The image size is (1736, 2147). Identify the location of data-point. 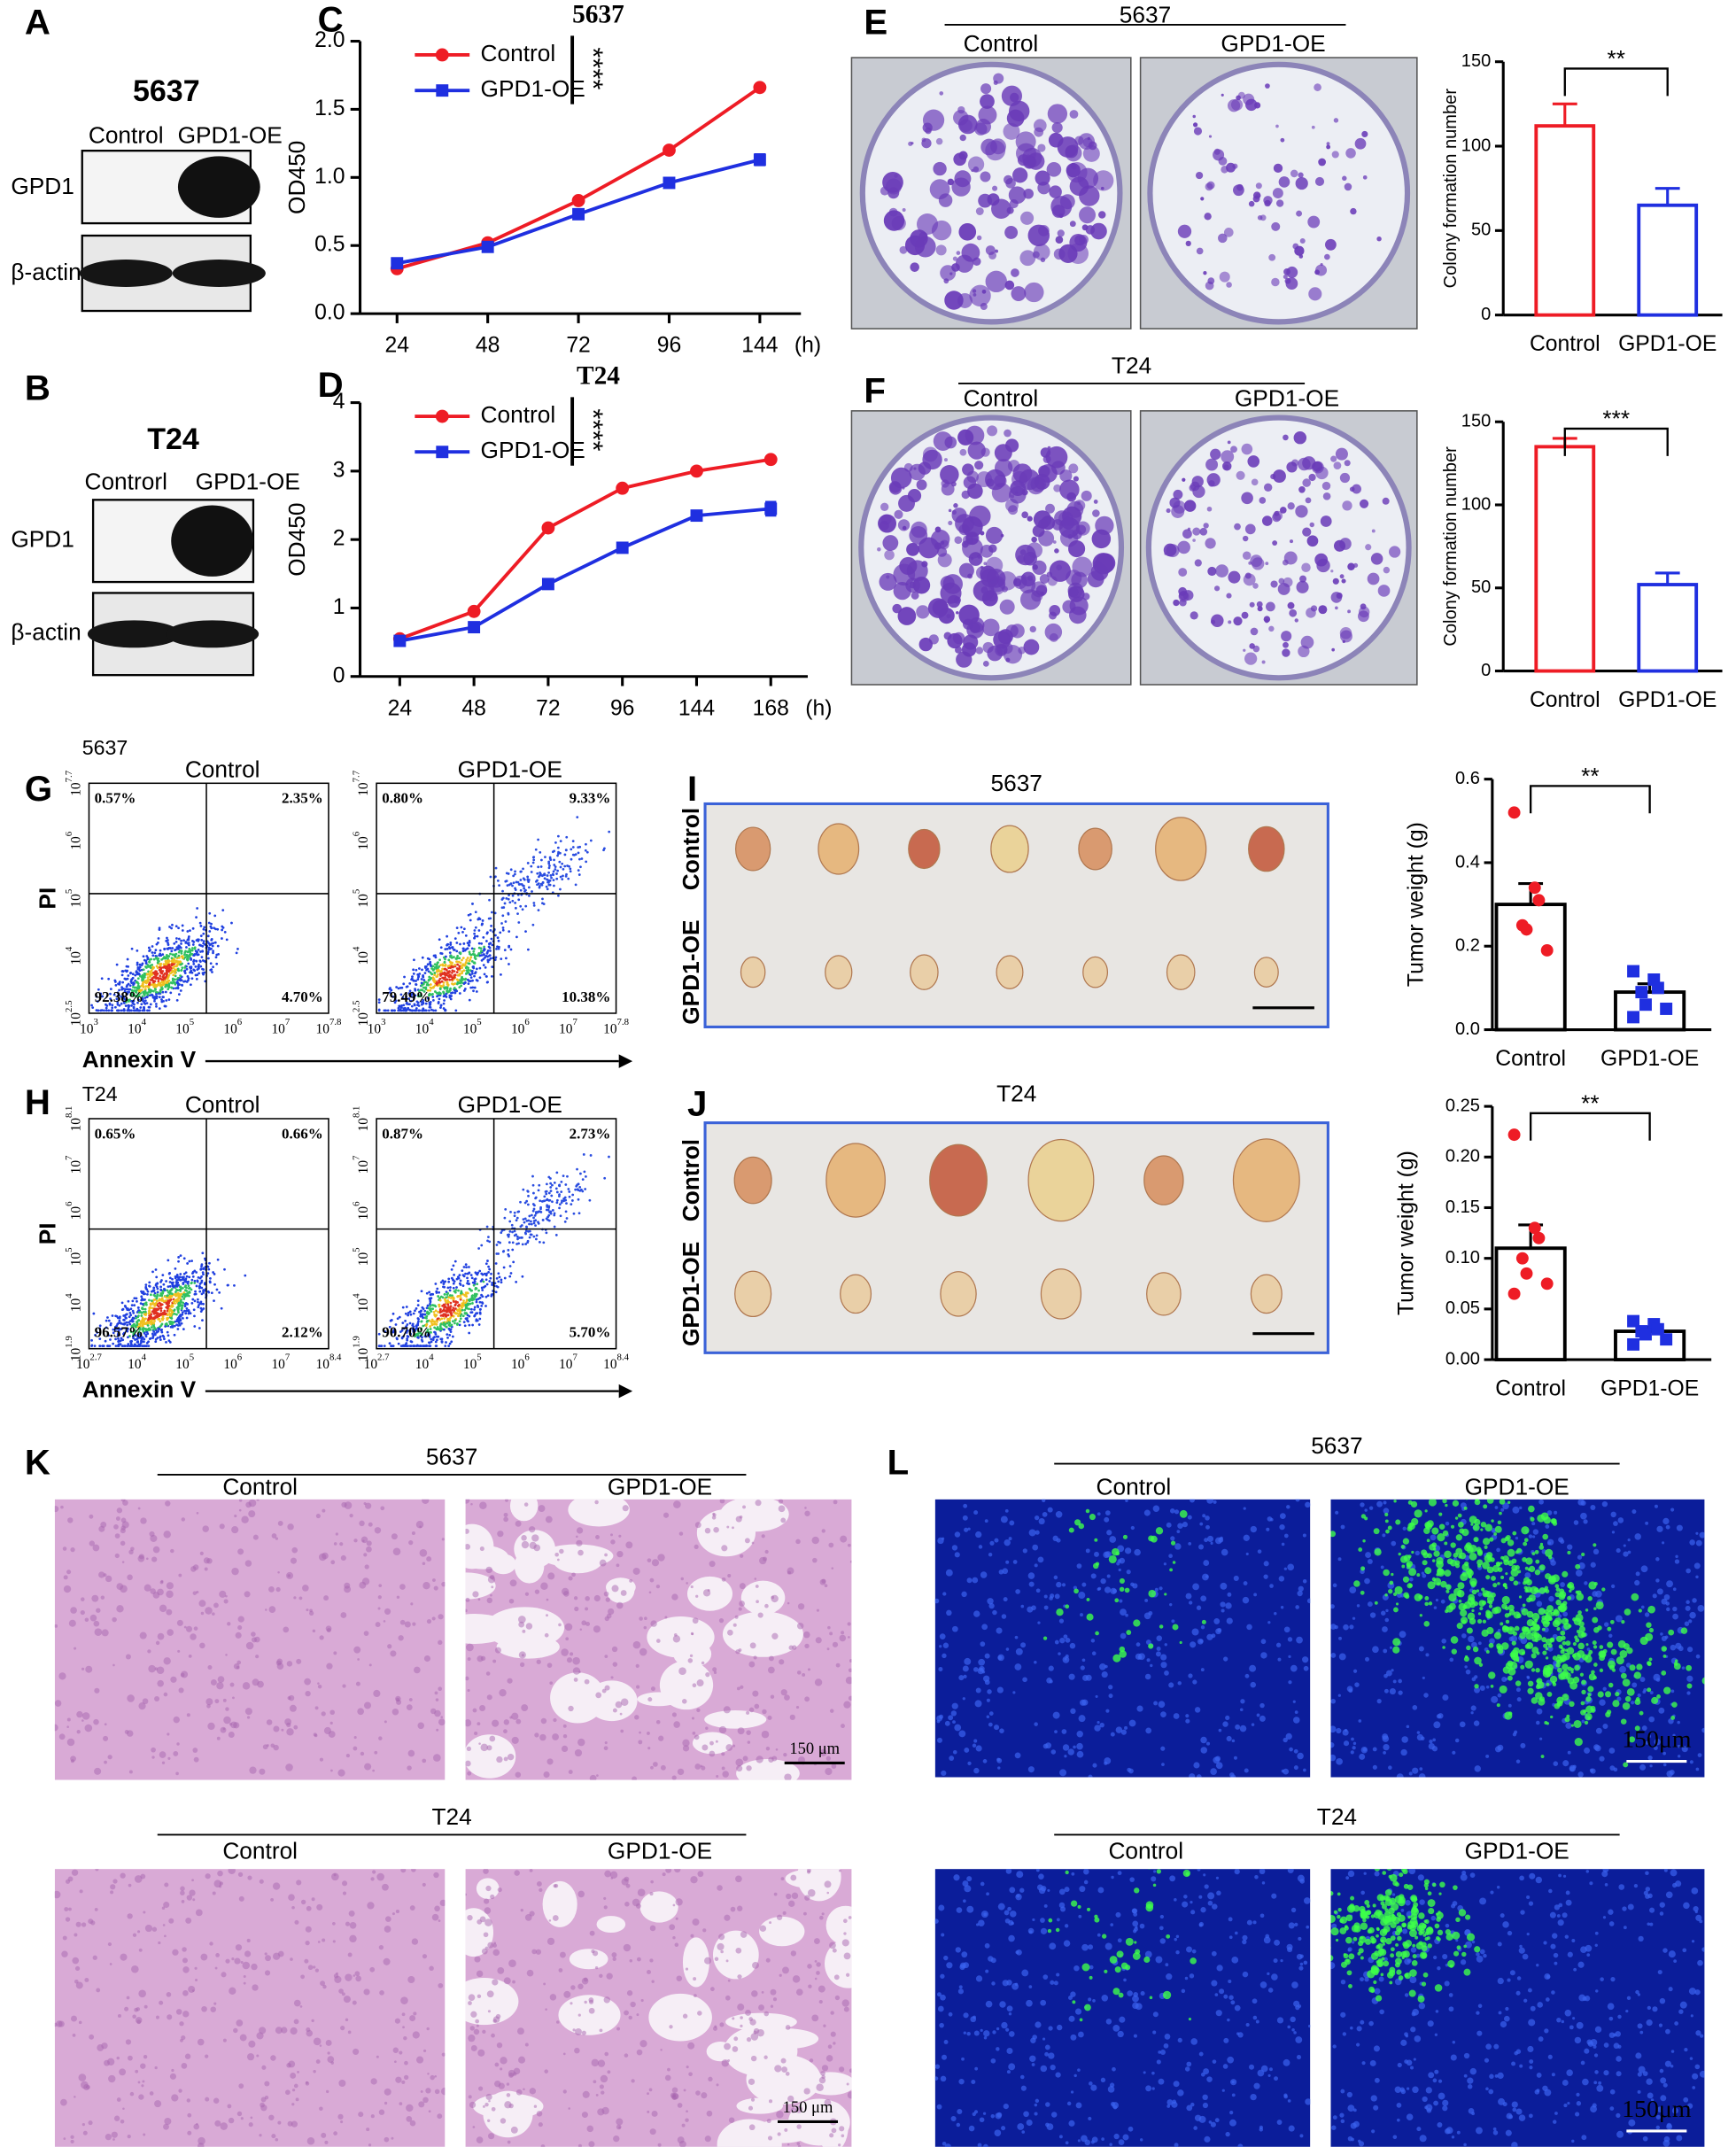
(1547, 1283).